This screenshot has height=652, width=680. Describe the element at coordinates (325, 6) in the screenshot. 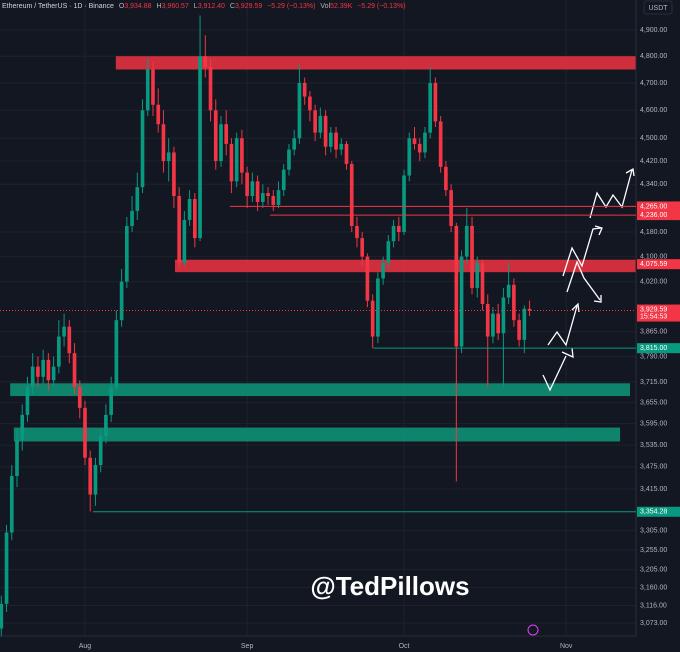

I see `label: Vol` at that location.